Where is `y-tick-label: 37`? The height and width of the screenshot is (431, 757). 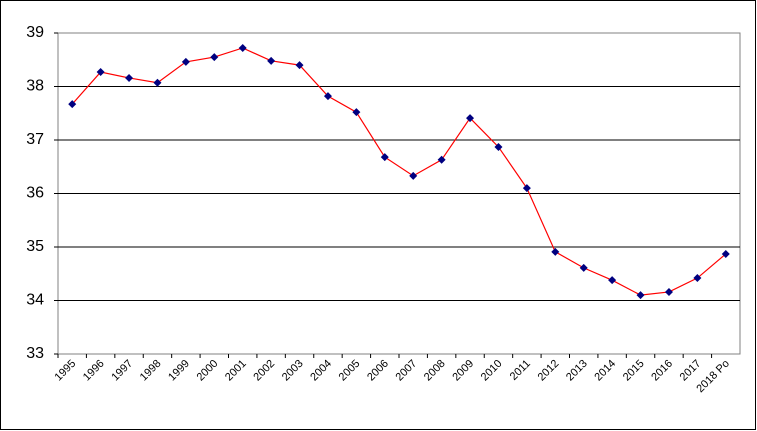
y-tick-label: 37 is located at coordinates (35, 139).